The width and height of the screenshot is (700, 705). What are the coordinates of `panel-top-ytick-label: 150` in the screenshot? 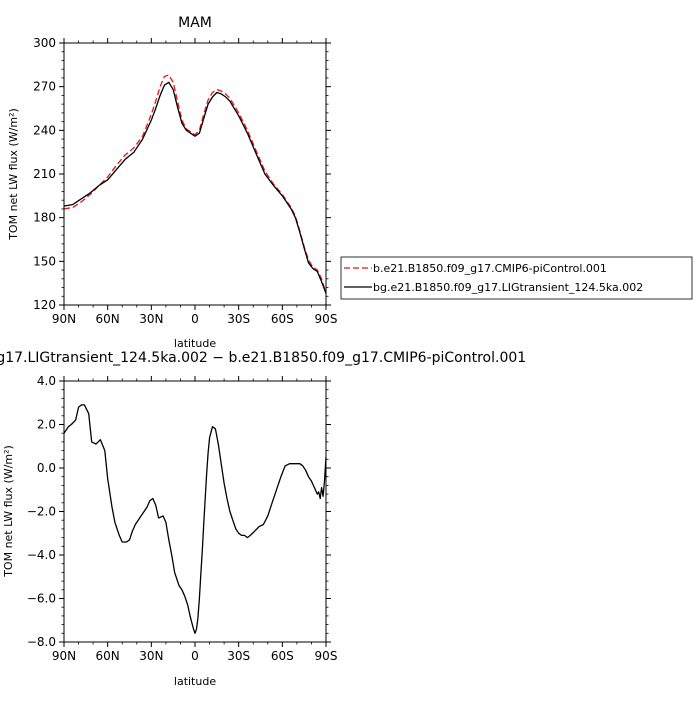 It's located at (44, 261).